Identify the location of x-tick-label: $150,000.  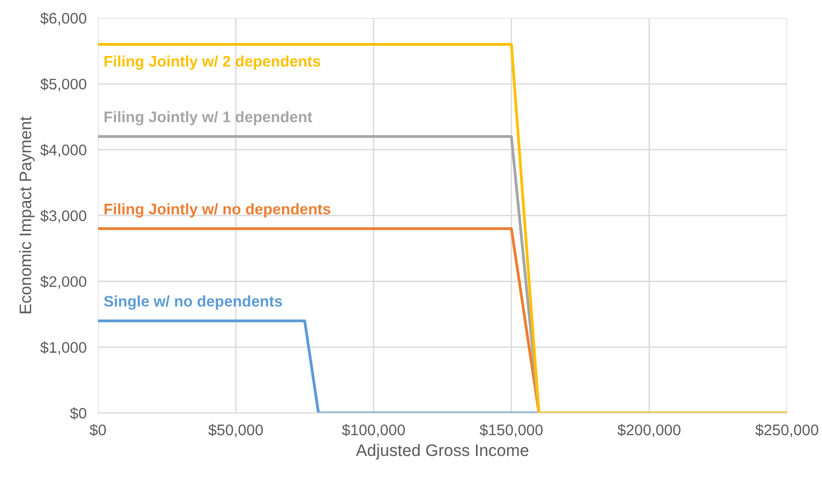
(511, 431).